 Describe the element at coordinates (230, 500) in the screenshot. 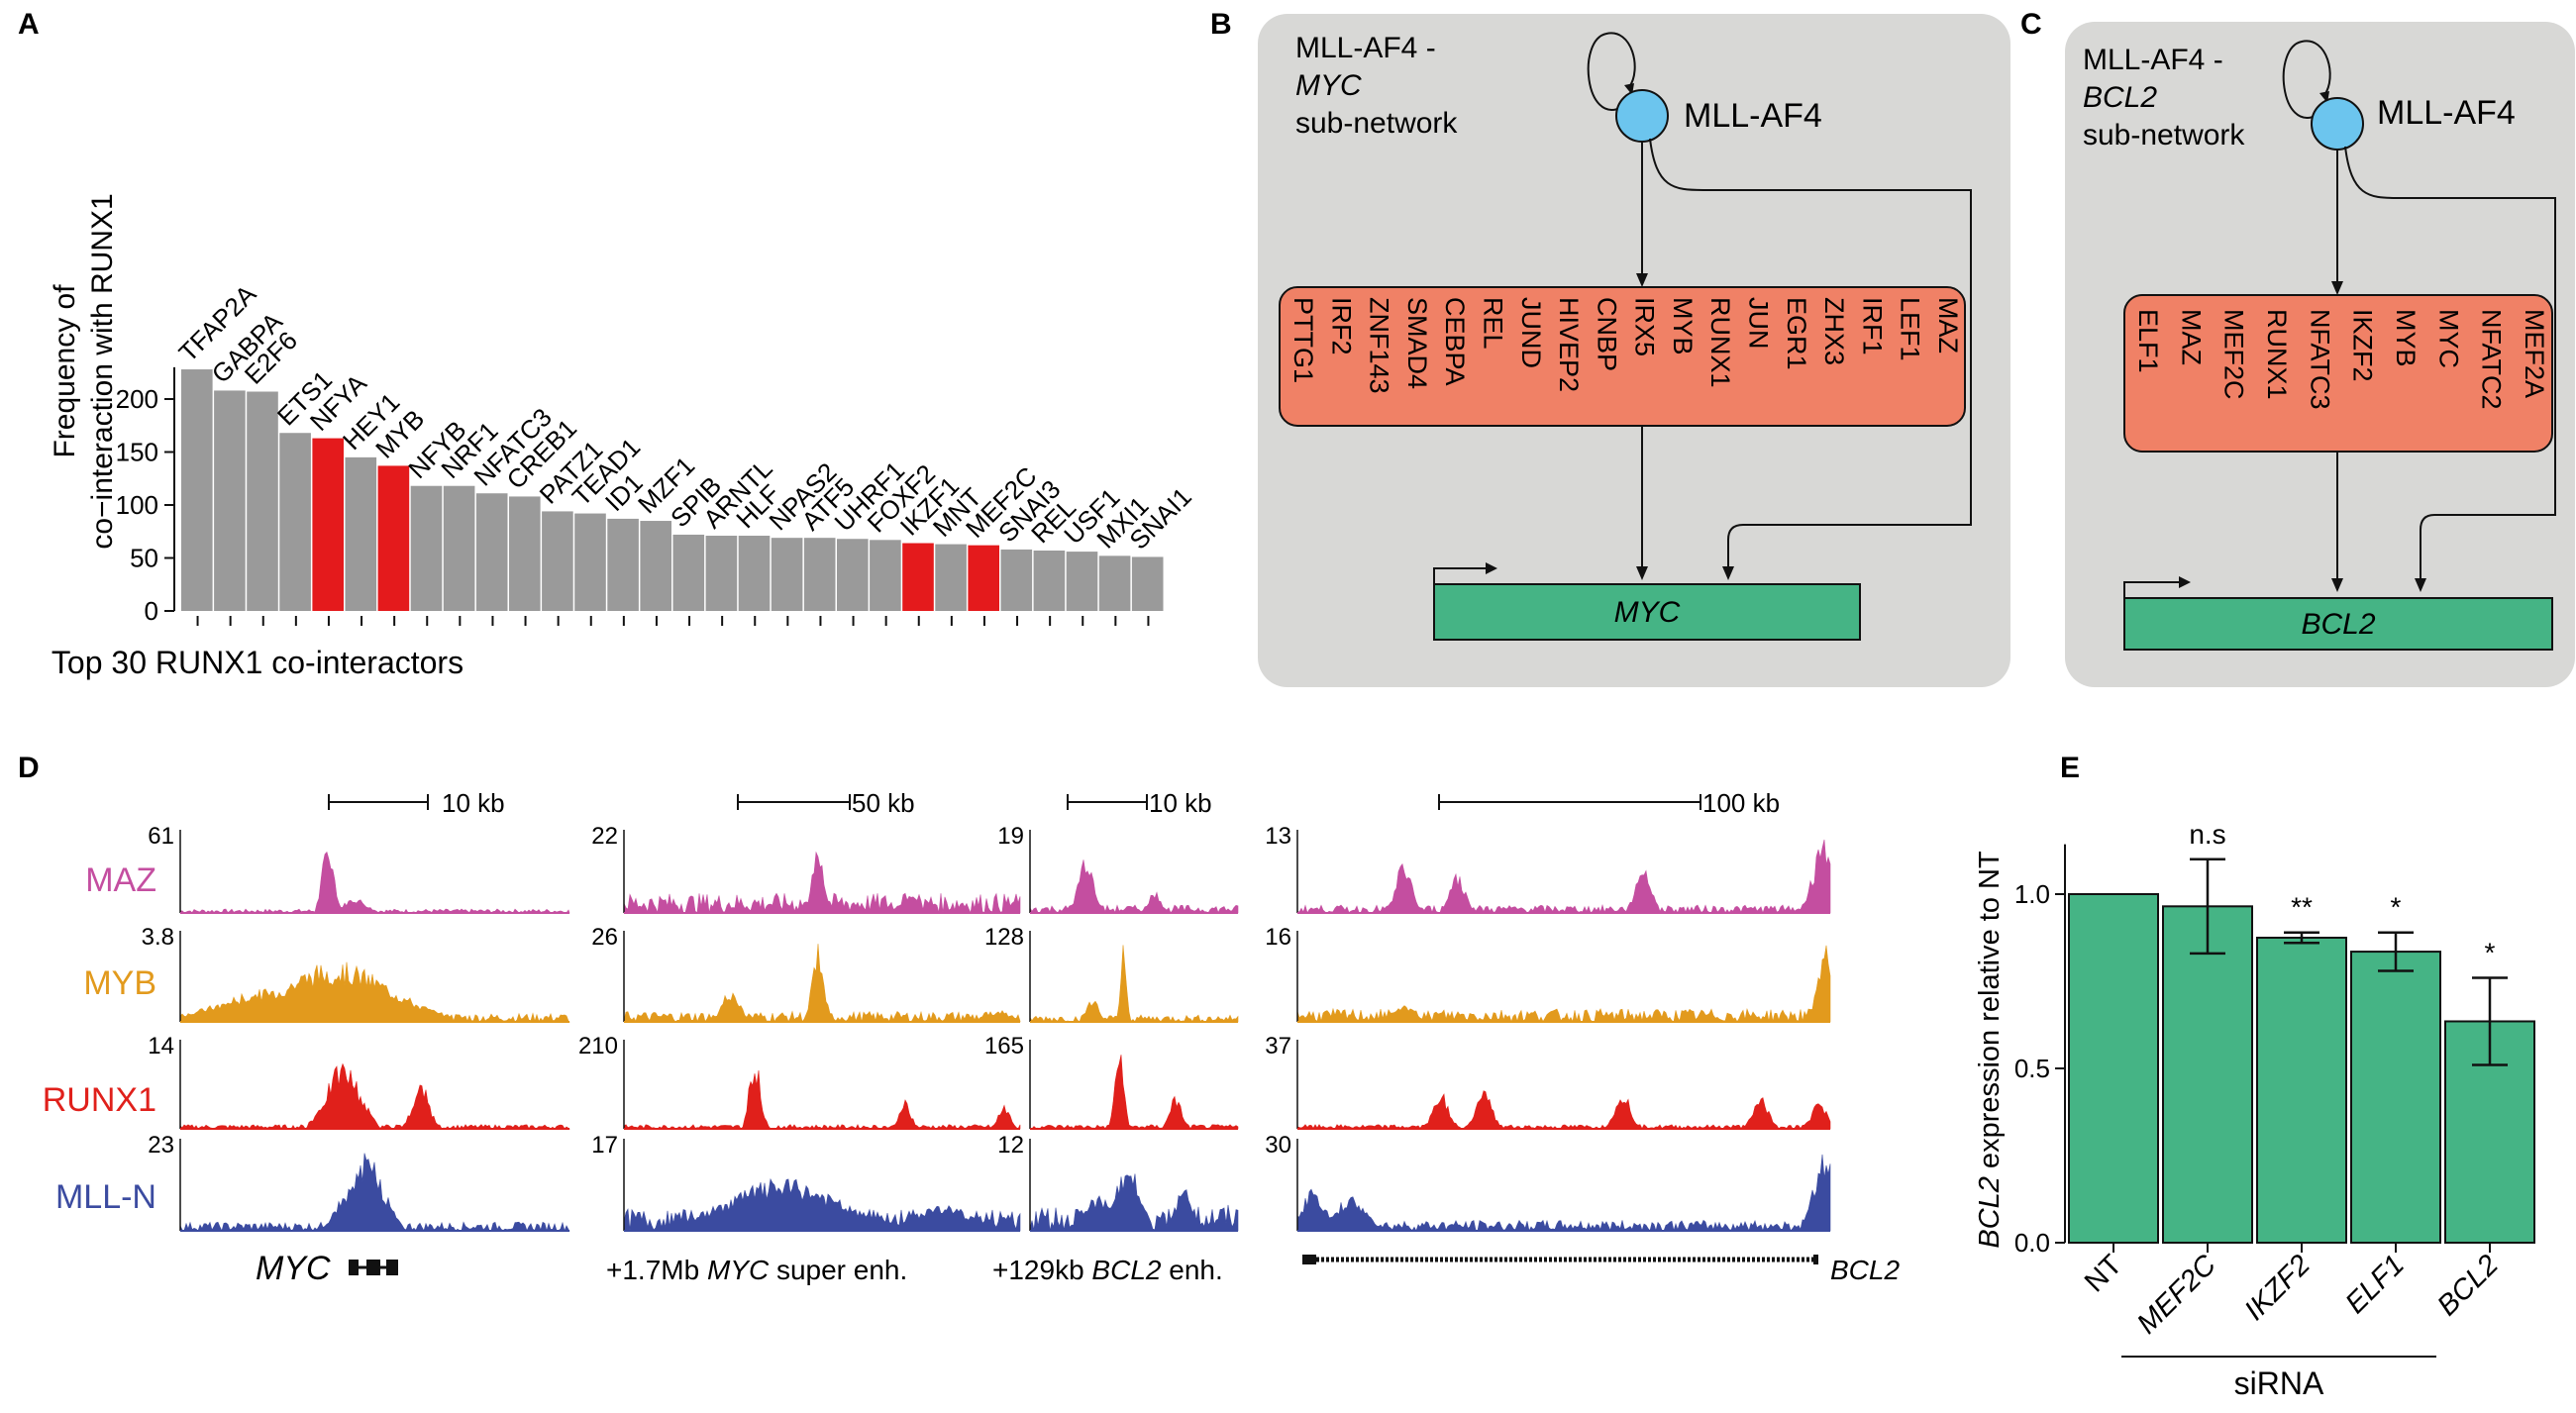

I see `bar-gabpa` at that location.